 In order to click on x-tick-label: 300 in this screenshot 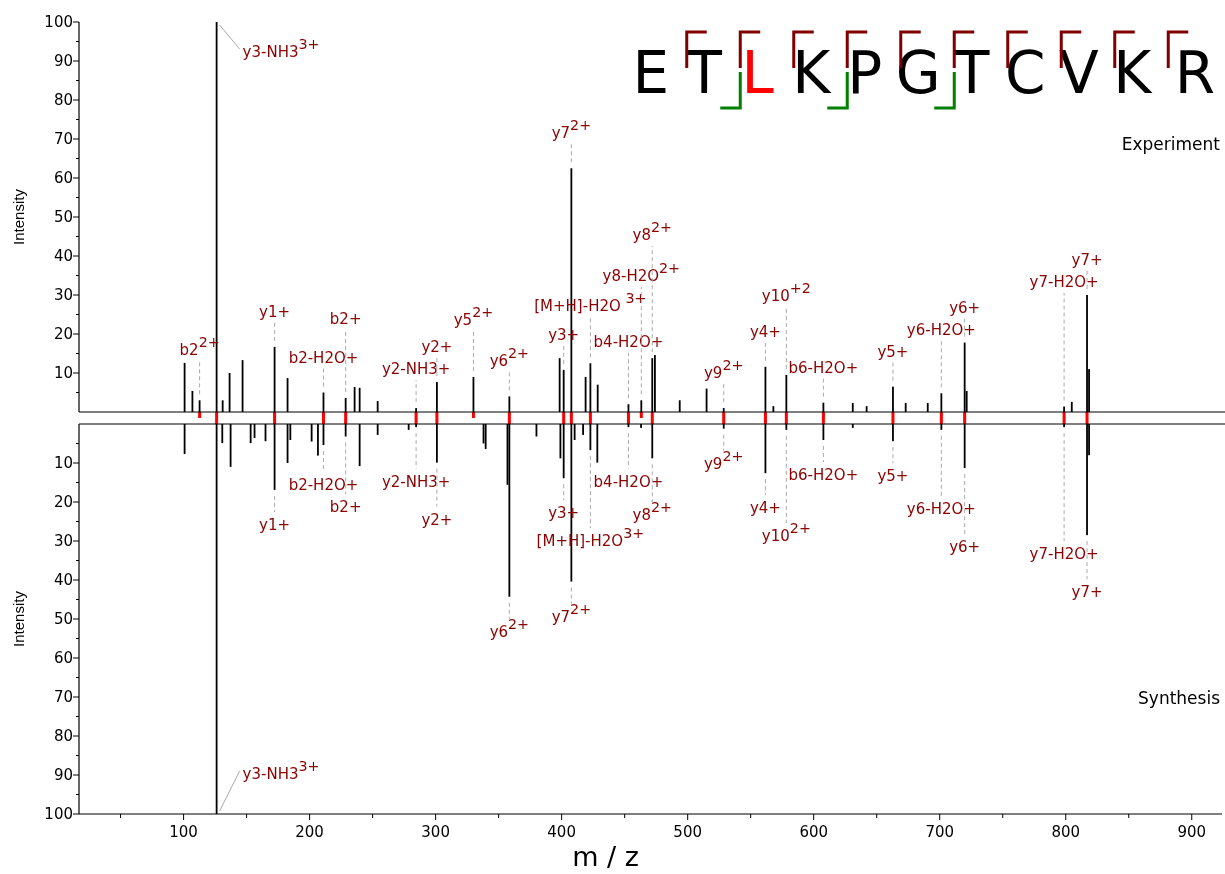, I will do `click(435, 832)`.